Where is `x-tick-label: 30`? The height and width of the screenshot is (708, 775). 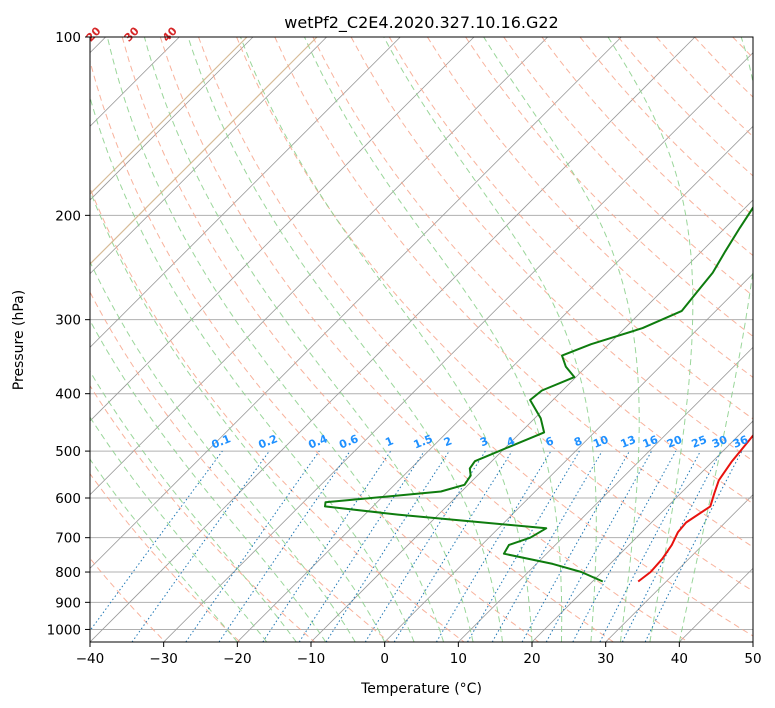
x-tick-label: 30 is located at coordinates (605, 659).